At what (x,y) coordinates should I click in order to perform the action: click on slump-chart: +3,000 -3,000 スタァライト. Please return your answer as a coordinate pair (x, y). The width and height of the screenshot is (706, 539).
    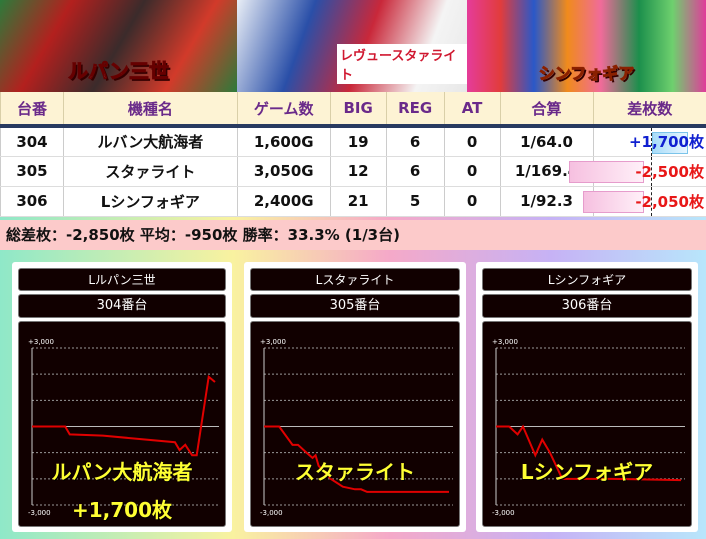
    Looking at the image, I should click on (355, 424).